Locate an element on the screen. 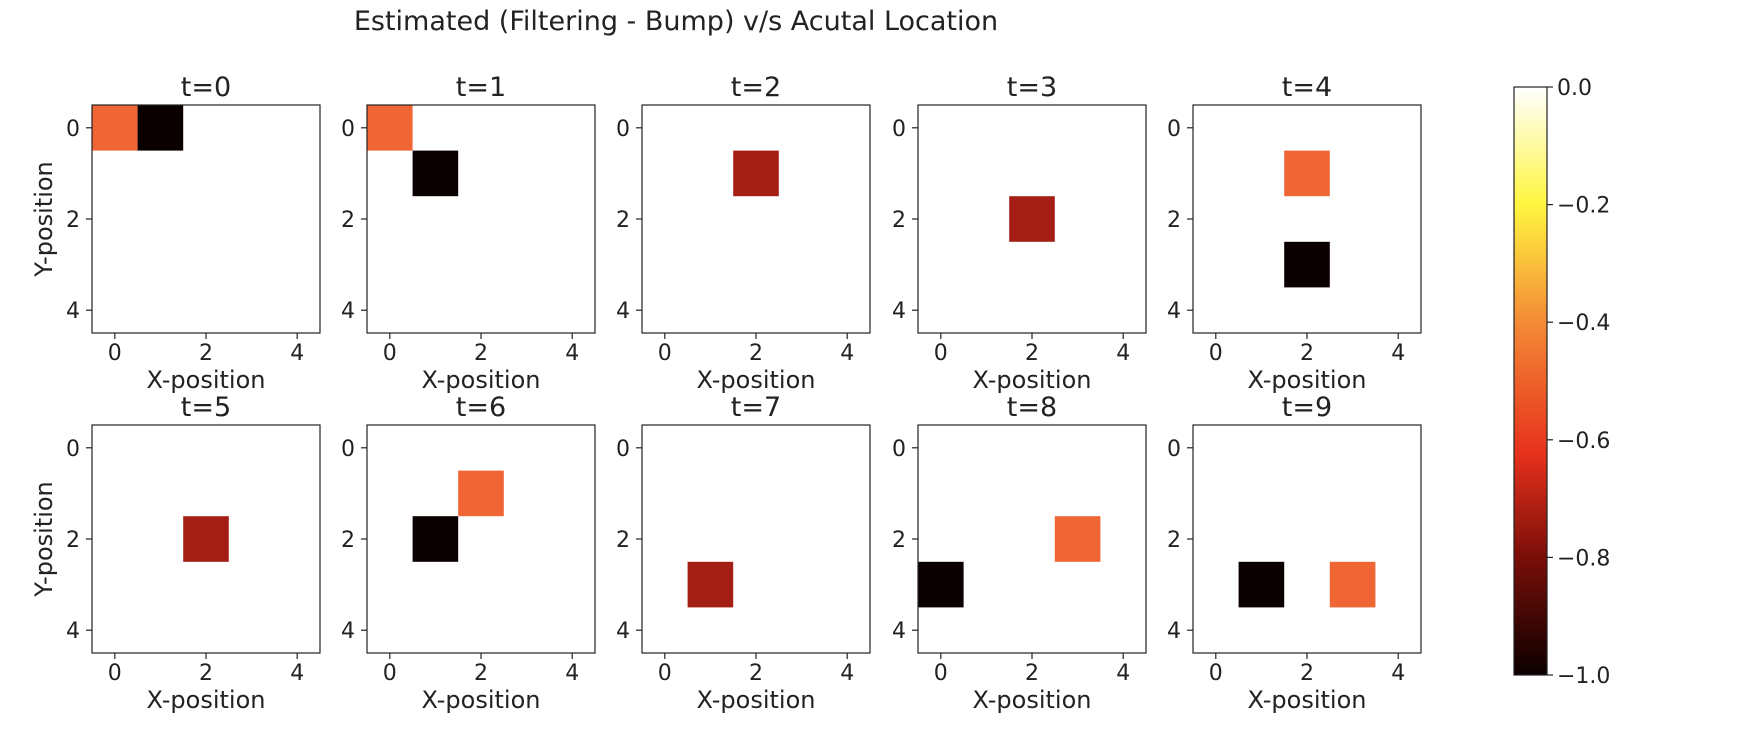 The width and height of the screenshot is (1762, 734). colorbar-tick-label: −0.6 is located at coordinates (1583, 441).